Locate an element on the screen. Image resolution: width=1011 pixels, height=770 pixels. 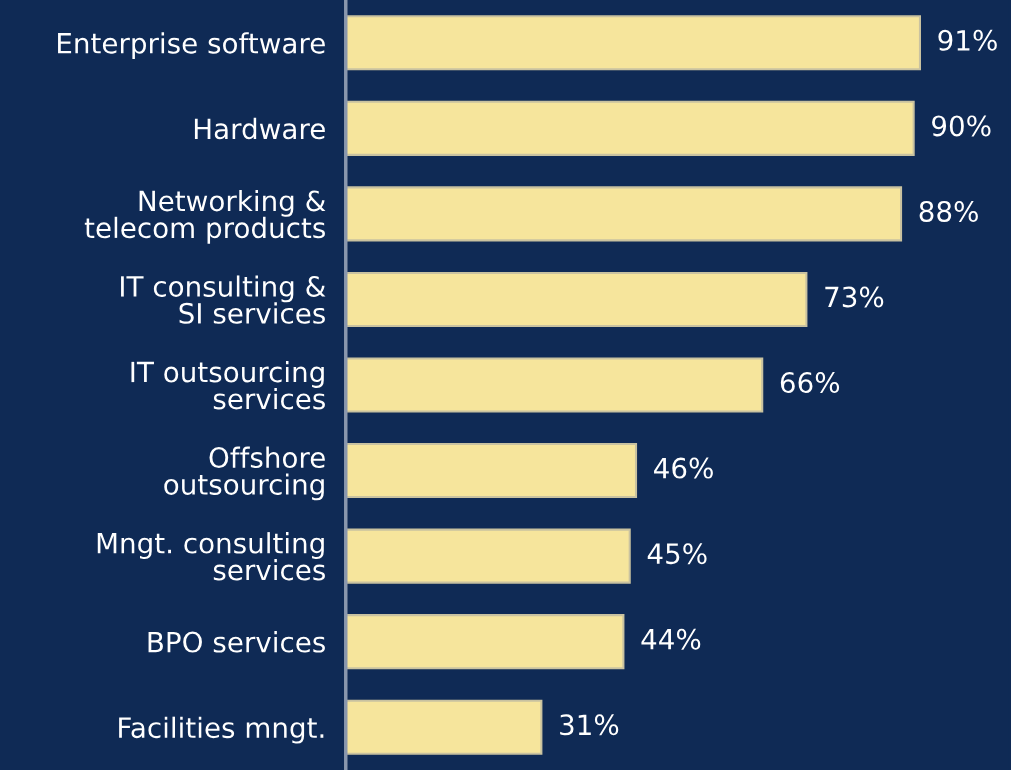
data-label: 88% is located at coordinates (948, 211).